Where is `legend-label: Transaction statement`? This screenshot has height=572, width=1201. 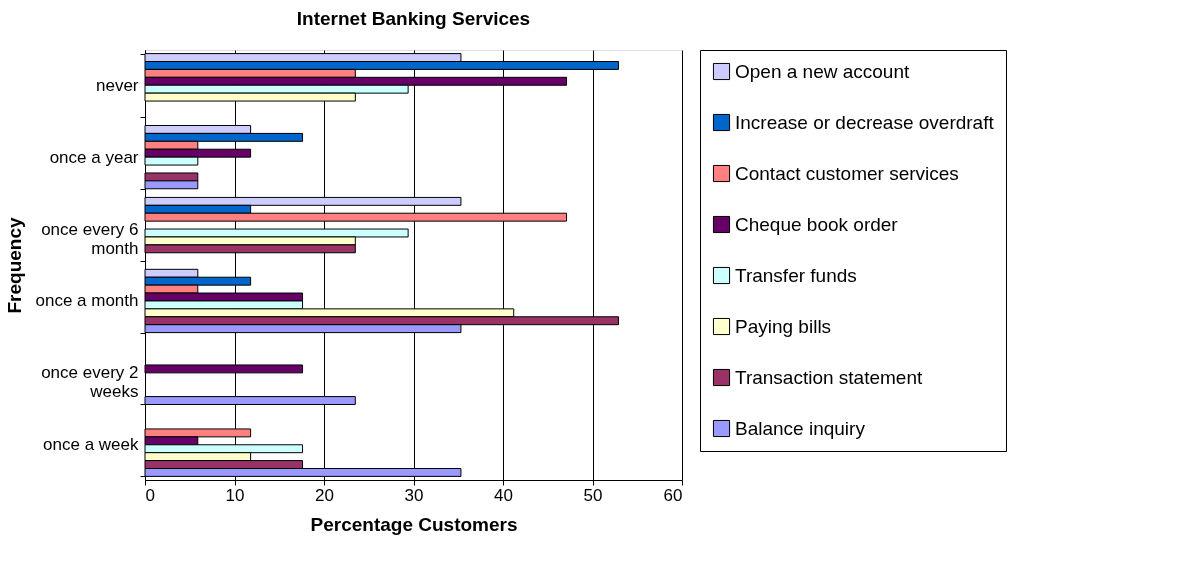 legend-label: Transaction statement is located at coordinates (829, 377).